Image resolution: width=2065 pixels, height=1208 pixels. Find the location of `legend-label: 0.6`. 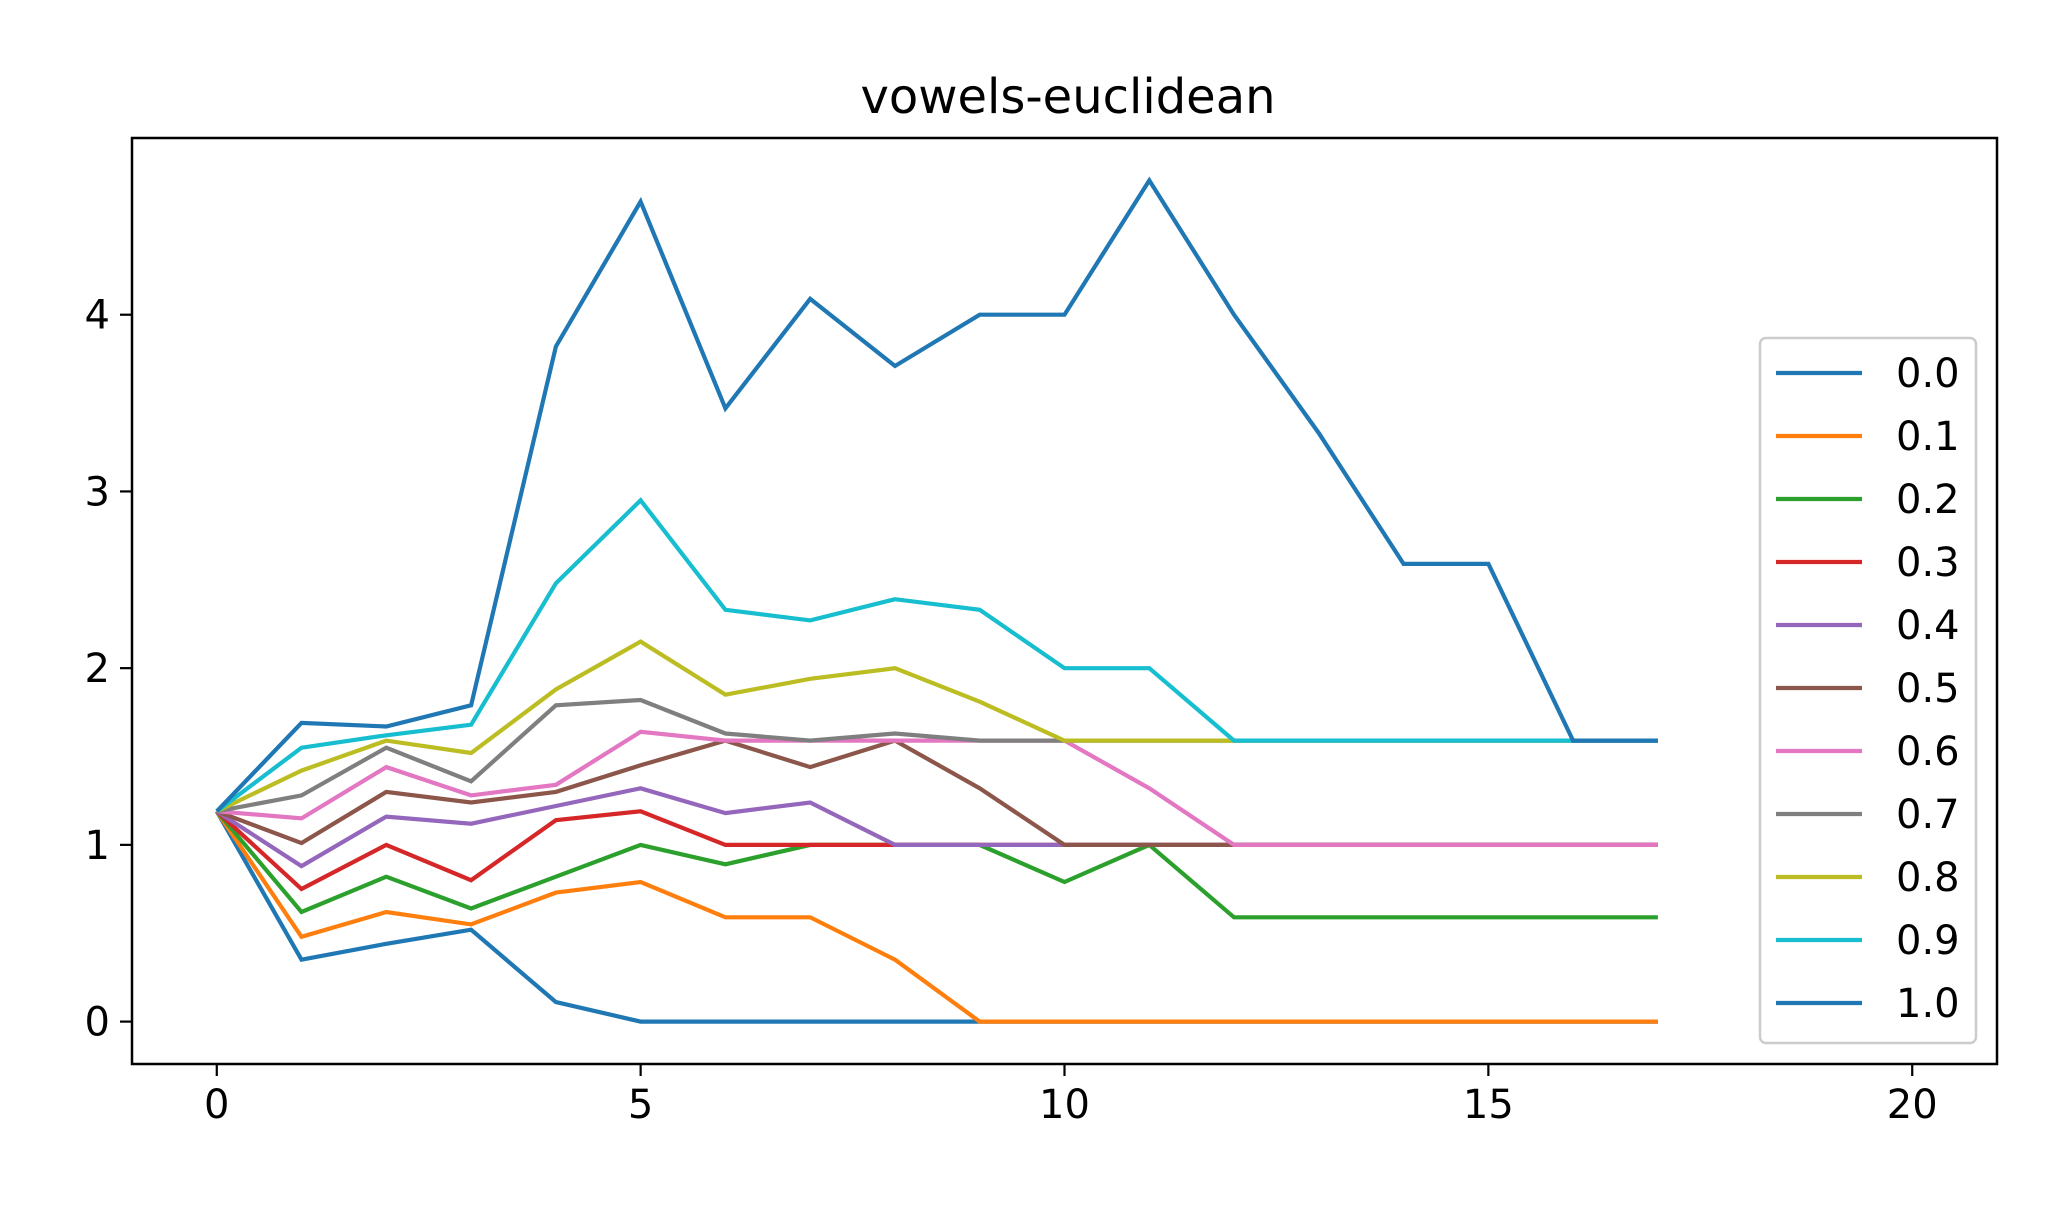

legend-label: 0.6 is located at coordinates (1928, 752).